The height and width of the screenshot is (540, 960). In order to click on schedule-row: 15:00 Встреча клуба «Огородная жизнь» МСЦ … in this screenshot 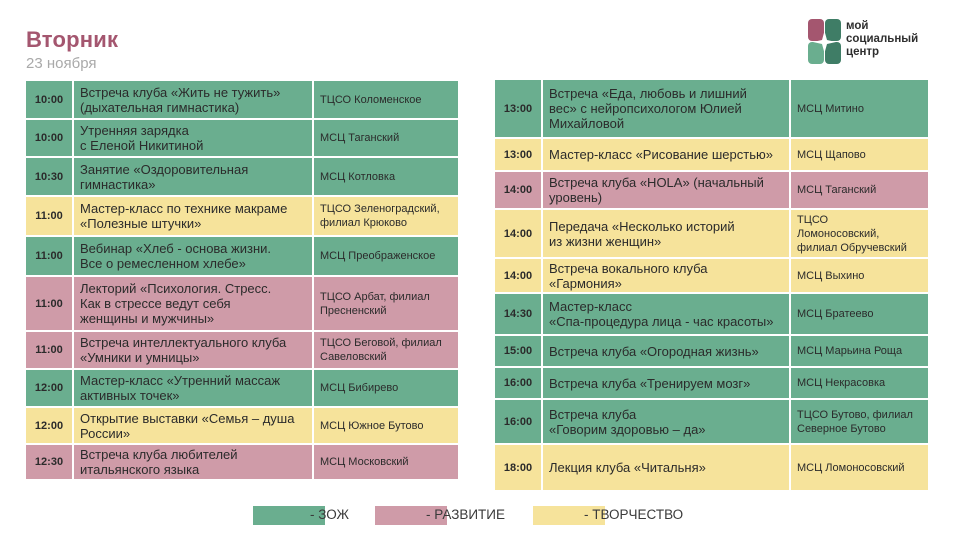, I will do `click(711, 351)`.